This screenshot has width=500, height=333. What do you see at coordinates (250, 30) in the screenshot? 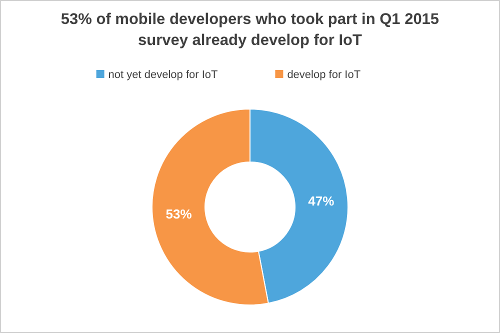
I see `chart-title: 53% of mobile developers who took part in Q1 2015 survey already develop for IoT` at bounding box center [250, 30].